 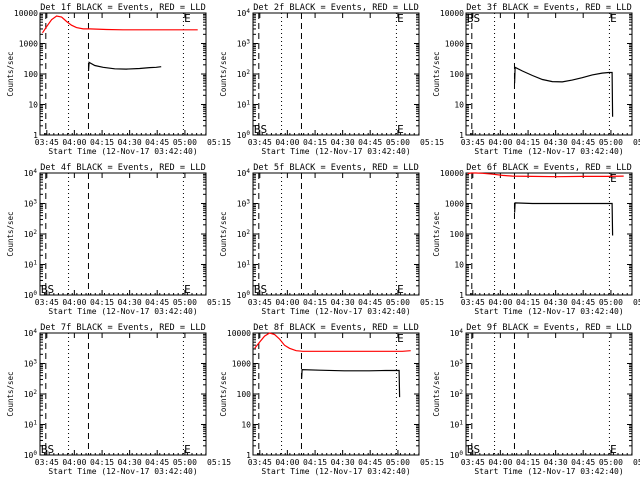 I want to click on y-tick-label: 10000, so click(x=452, y=13).